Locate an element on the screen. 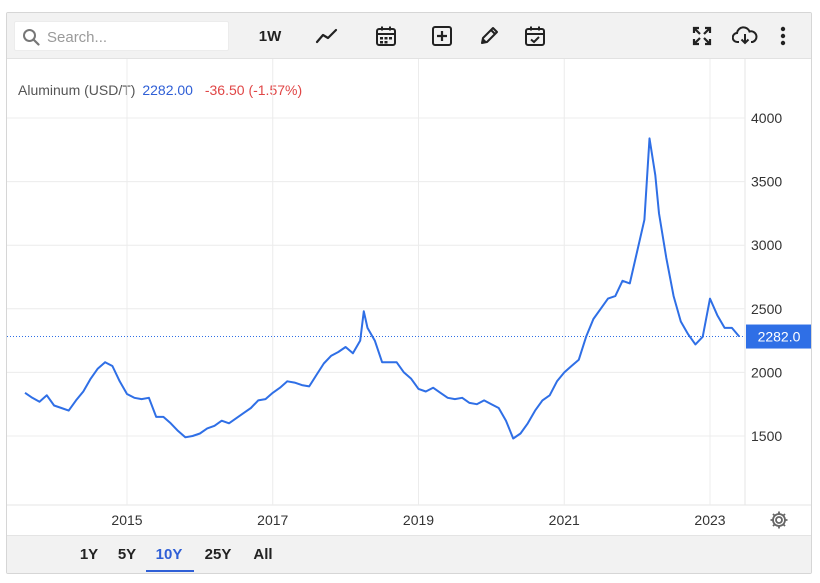  last-price-label: 2282.0 is located at coordinates (779, 337).